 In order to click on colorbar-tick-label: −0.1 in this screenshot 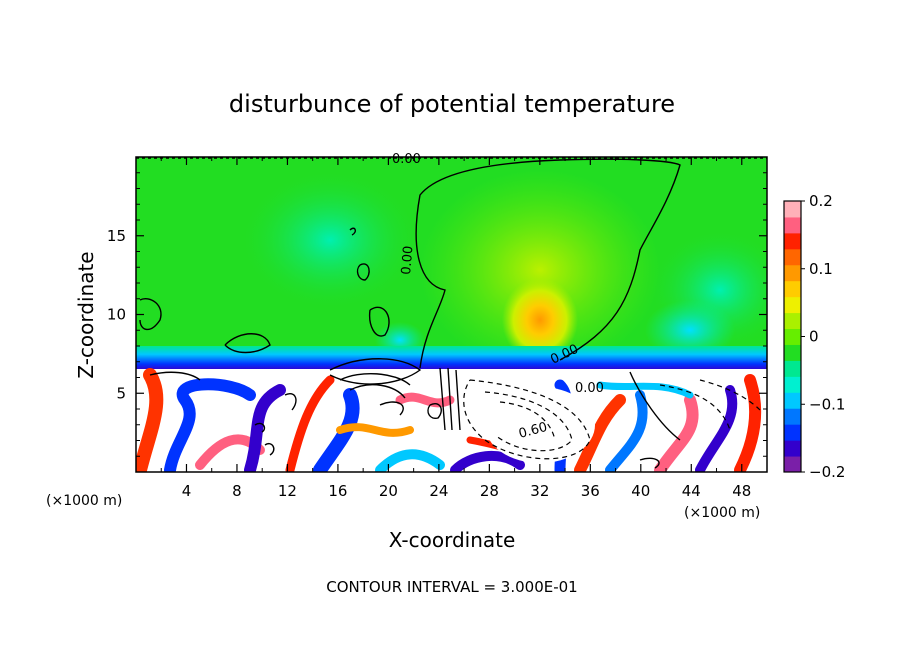, I will do `click(827, 404)`.